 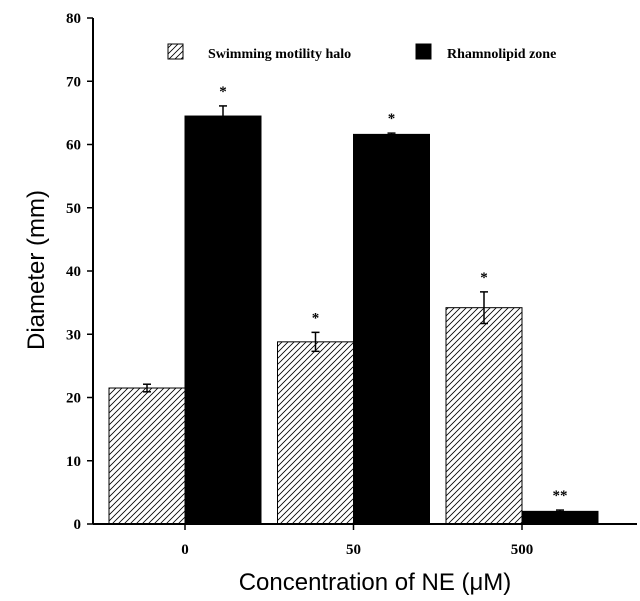 What do you see at coordinates (279, 54) in the screenshot?
I see `legend-label-swimming: Swimming motility halo` at bounding box center [279, 54].